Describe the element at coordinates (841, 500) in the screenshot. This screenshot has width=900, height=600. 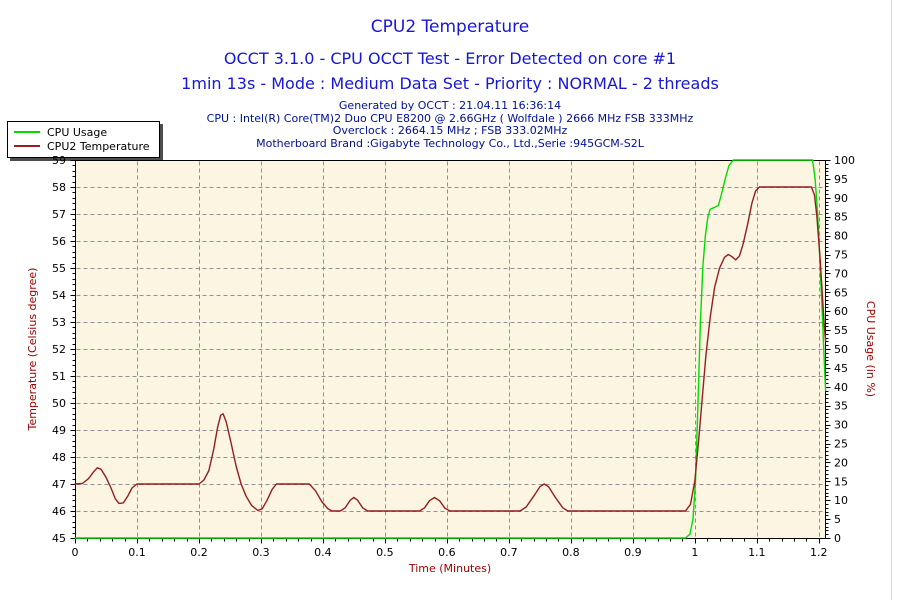
I see `y-right-tick-label: 10` at that location.